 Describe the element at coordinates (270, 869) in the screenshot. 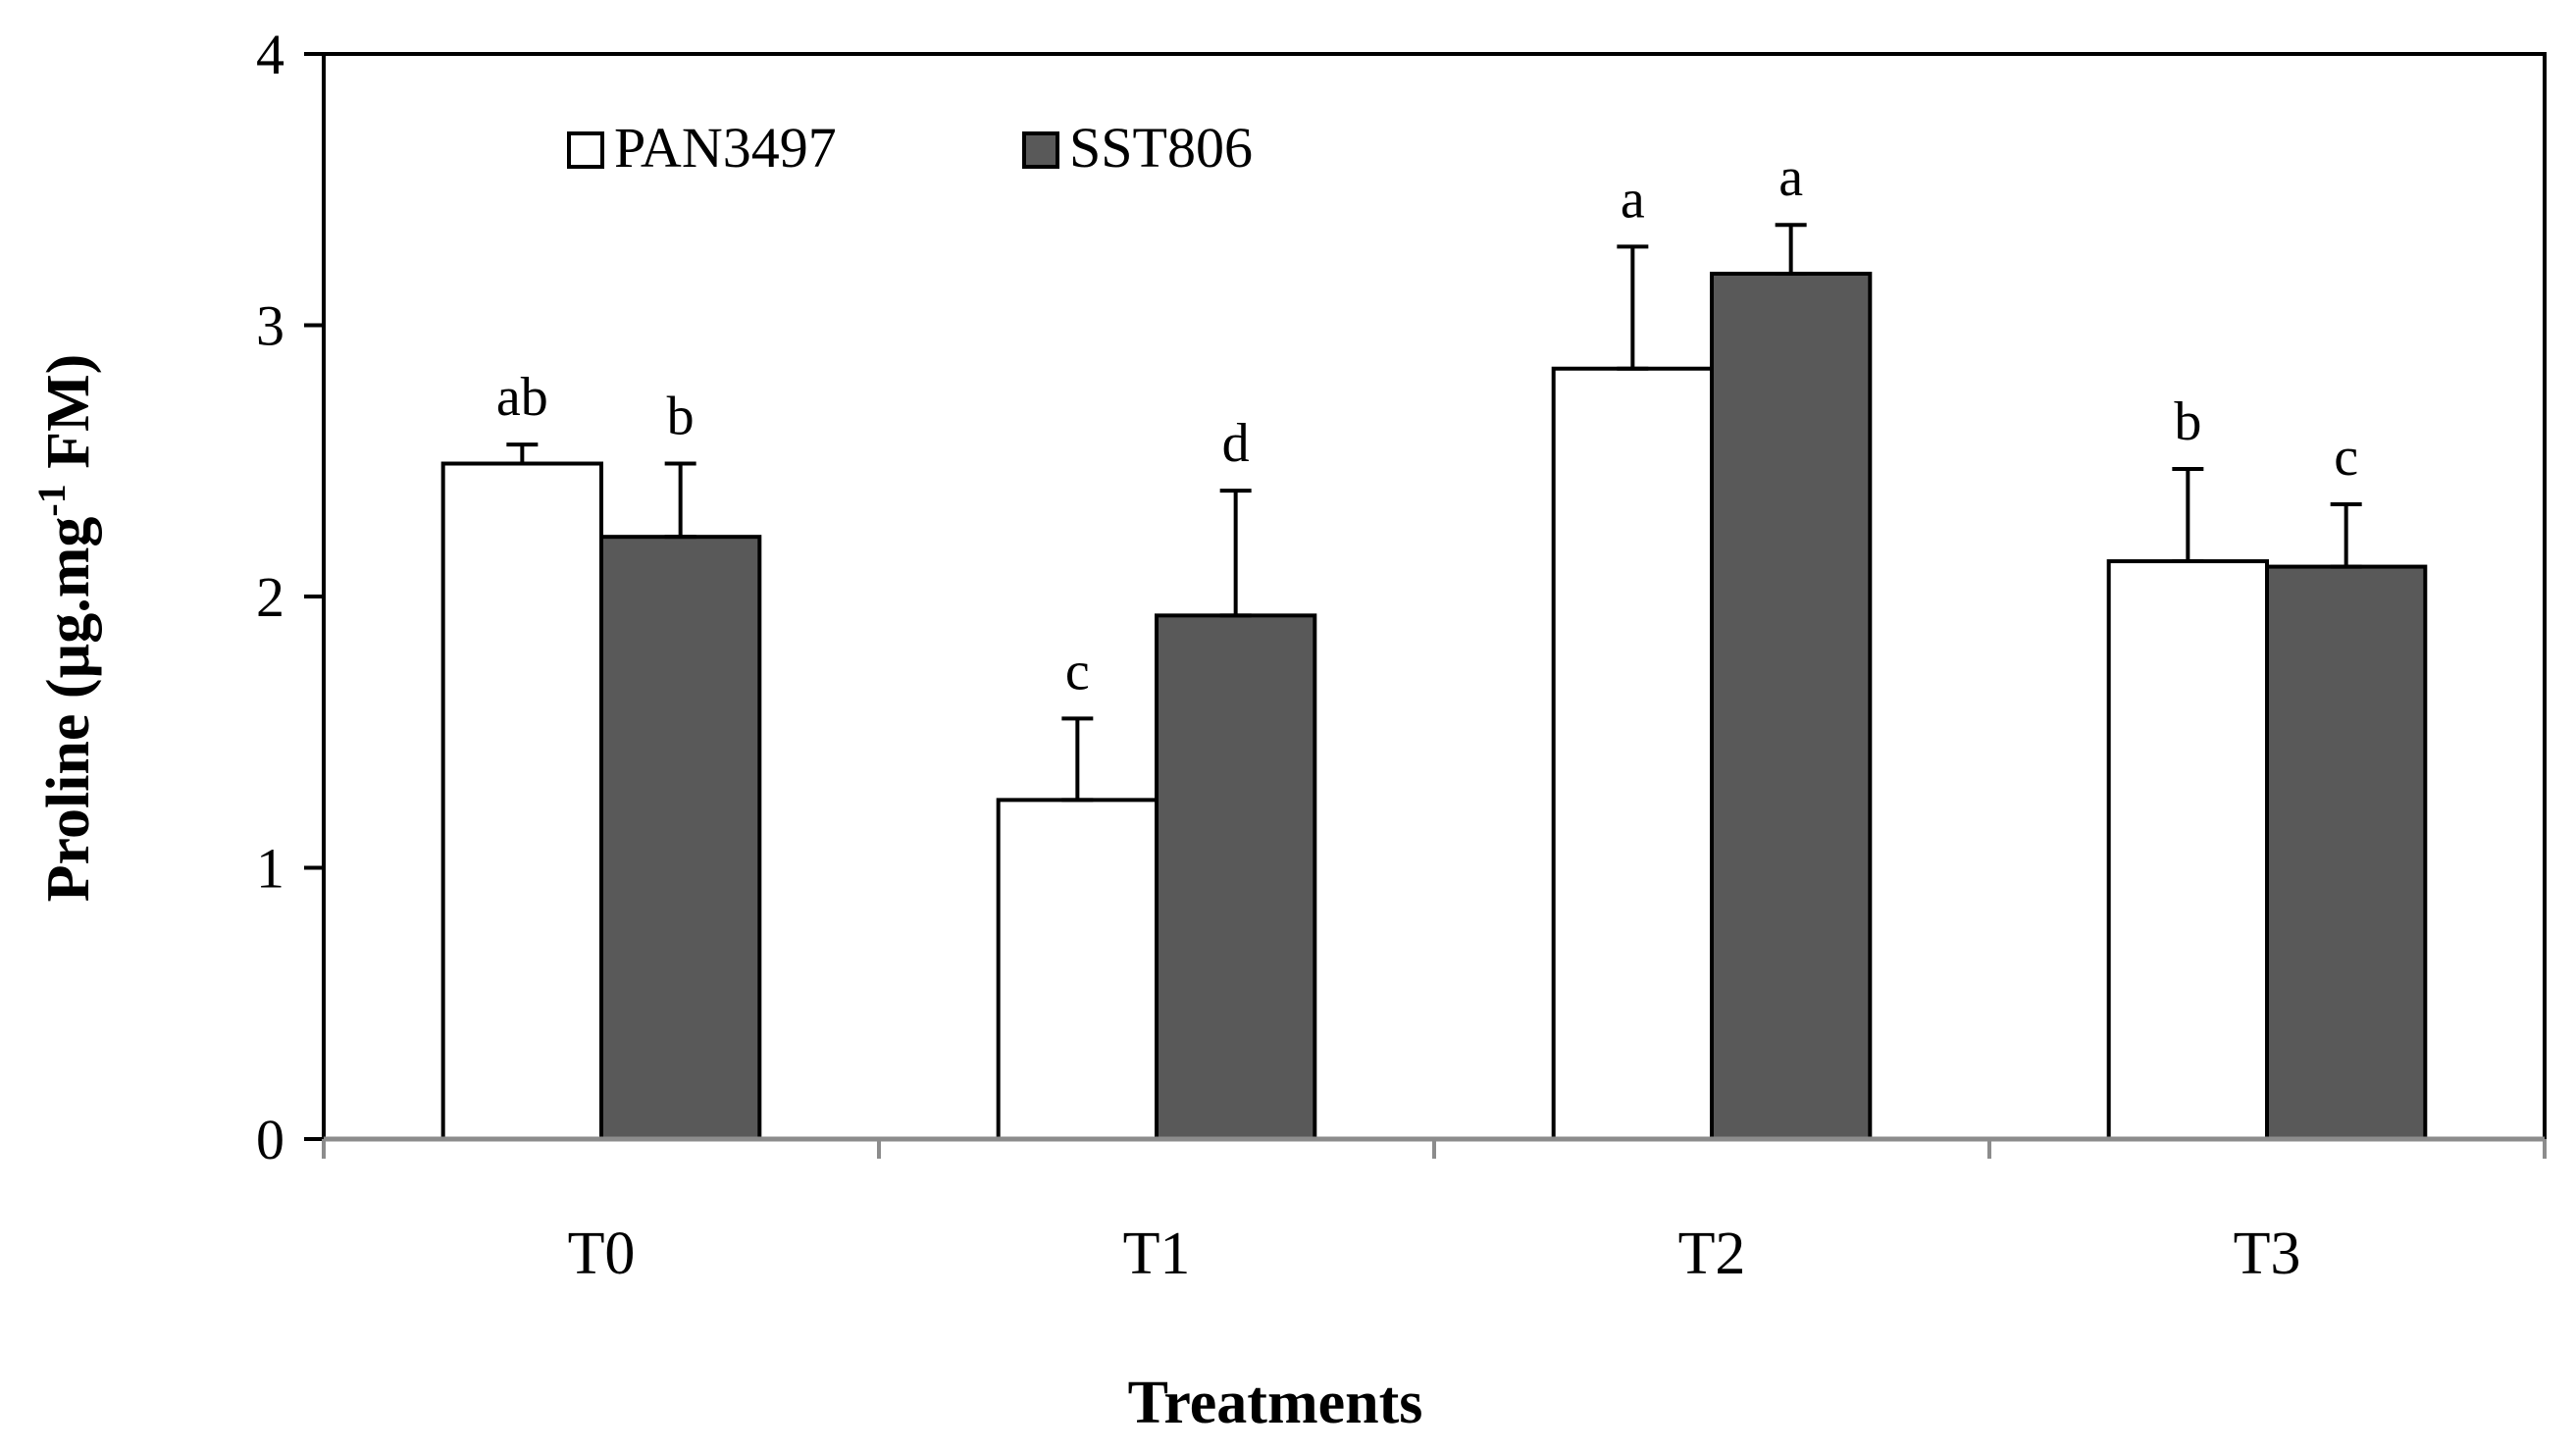

I see `y-tick-label-1: 1` at that location.